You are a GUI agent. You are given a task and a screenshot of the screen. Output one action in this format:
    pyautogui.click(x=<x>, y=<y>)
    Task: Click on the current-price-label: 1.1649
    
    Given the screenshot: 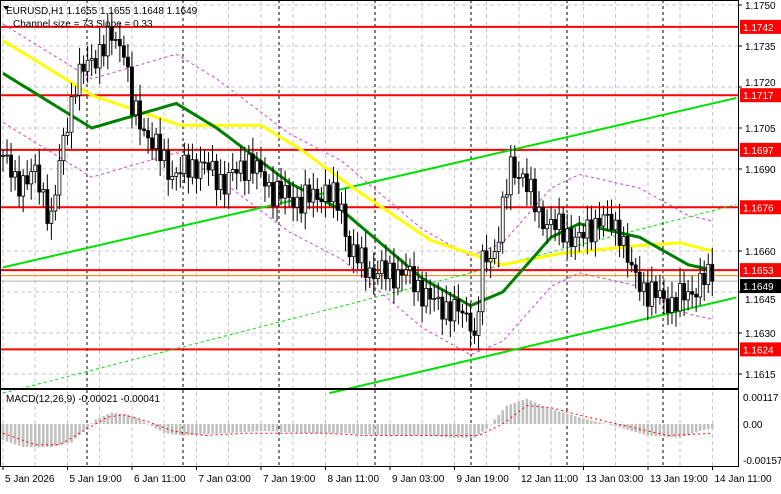 What is the action you would take?
    pyautogui.click(x=758, y=287)
    